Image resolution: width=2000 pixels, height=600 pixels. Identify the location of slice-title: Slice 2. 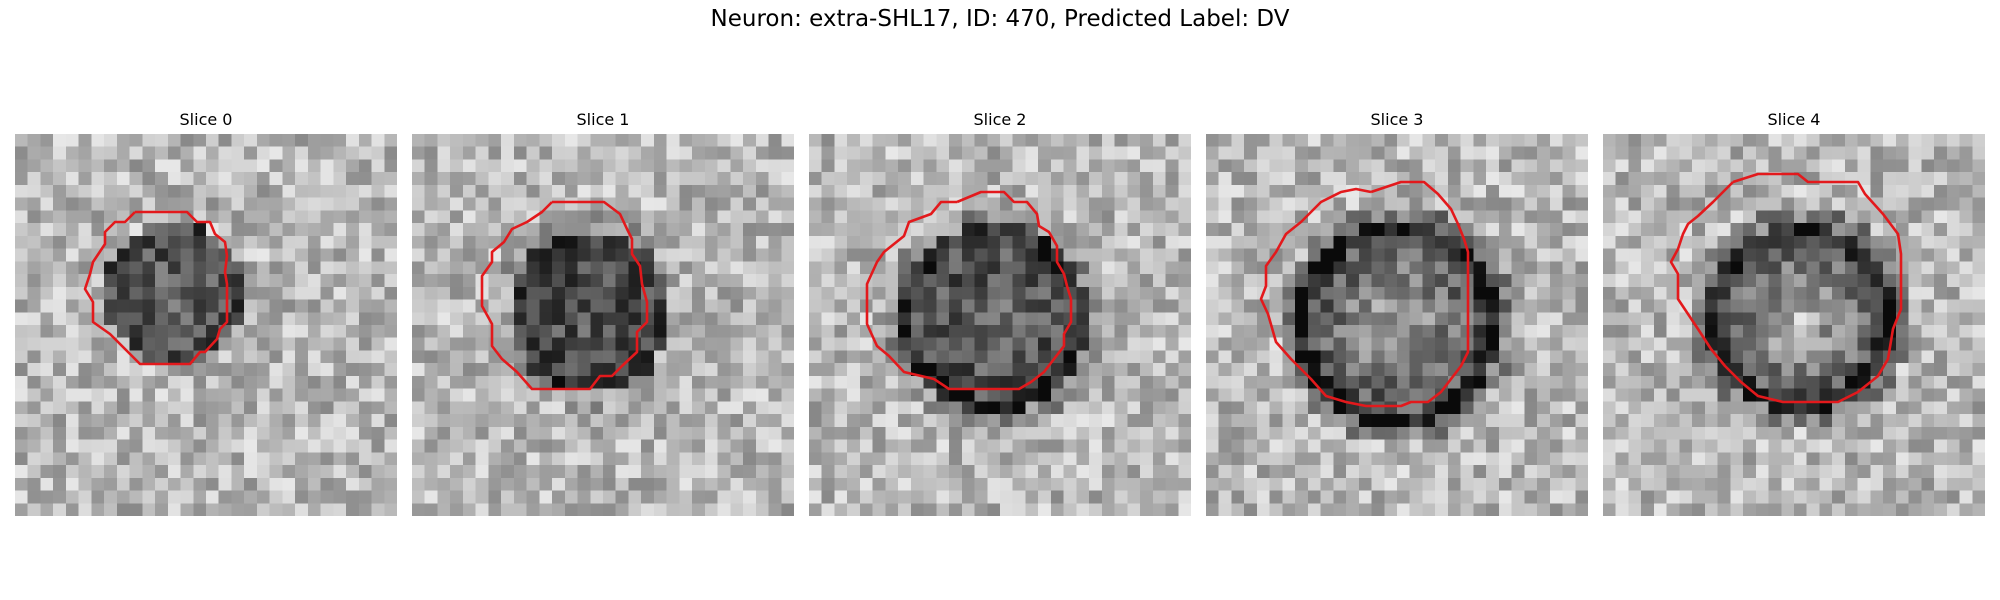
(1000, 119).